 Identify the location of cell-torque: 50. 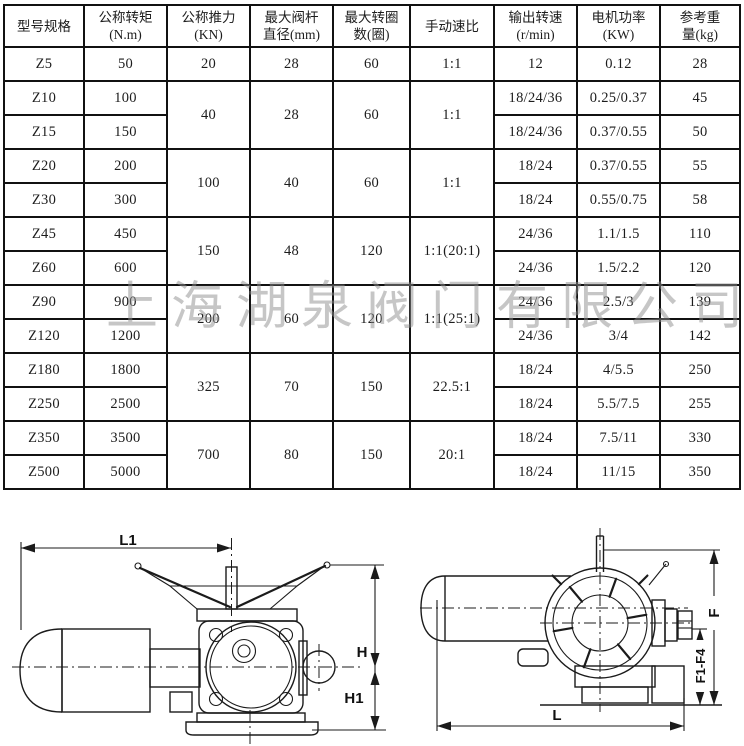
(125, 64).